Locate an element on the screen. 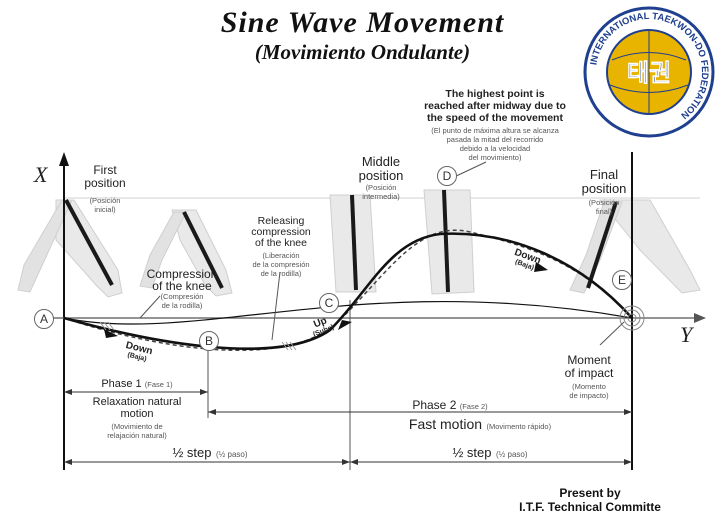 The width and height of the screenshot is (725, 524). impact-ripple is located at coordinates (632, 318).